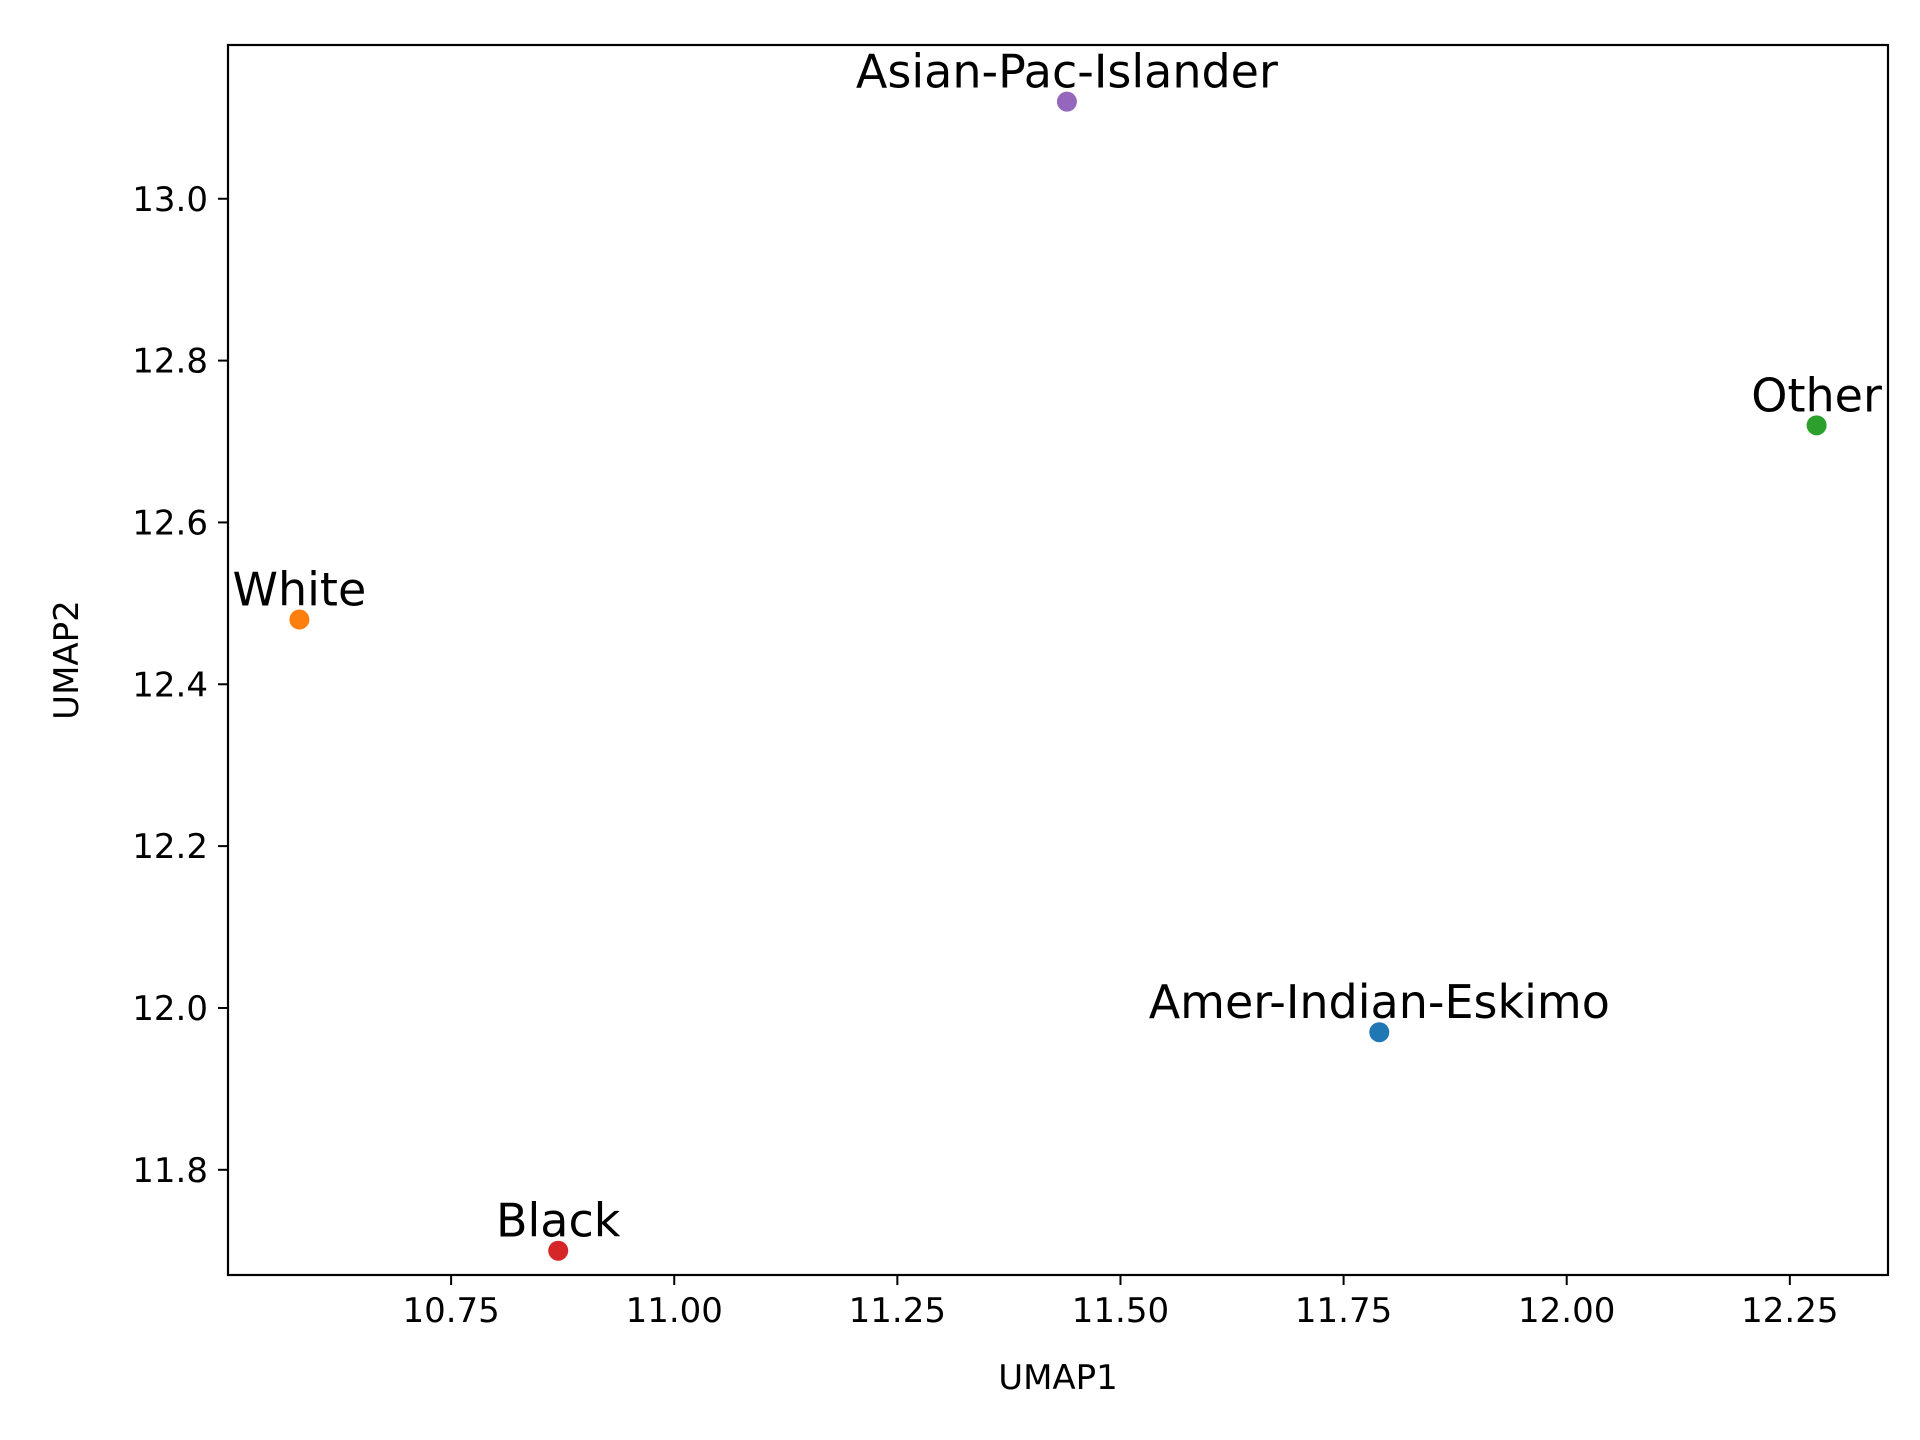 This screenshot has width=1920, height=1440. What do you see at coordinates (1566, 1311) in the screenshot?
I see `x-tick-label: 12.00` at bounding box center [1566, 1311].